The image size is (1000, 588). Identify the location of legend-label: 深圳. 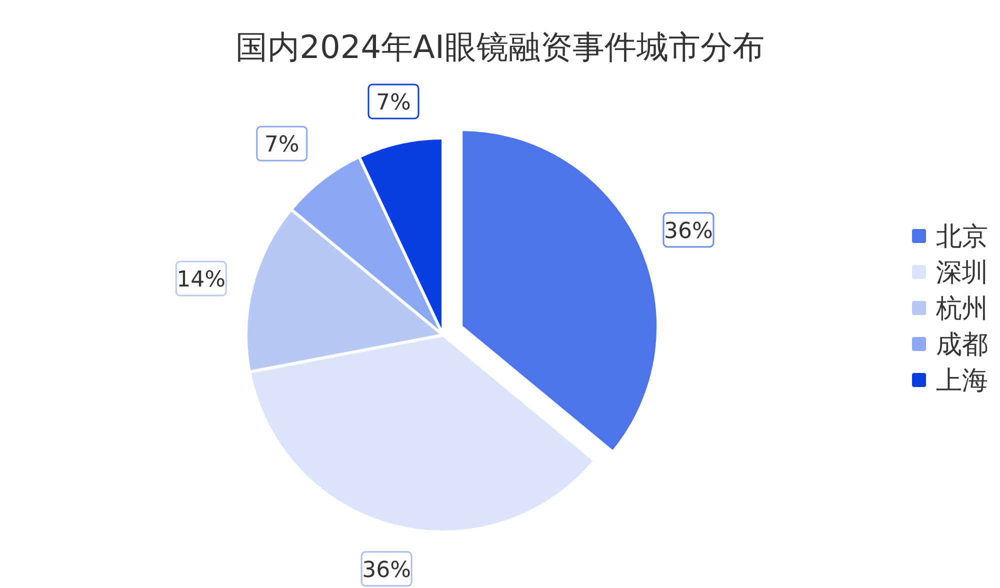
(962, 273).